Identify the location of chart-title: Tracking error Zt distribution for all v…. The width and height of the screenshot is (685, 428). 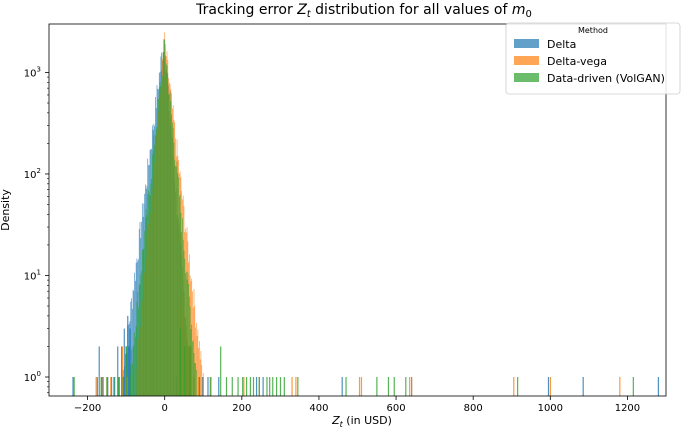
(363, 11).